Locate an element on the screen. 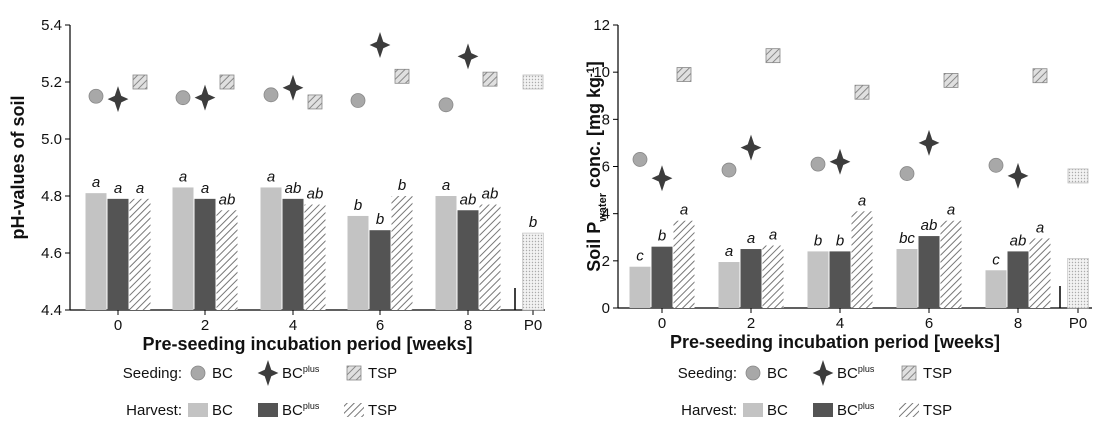 This screenshot has width=1097, height=421. y-tick-label: 2 is located at coordinates (606, 261).